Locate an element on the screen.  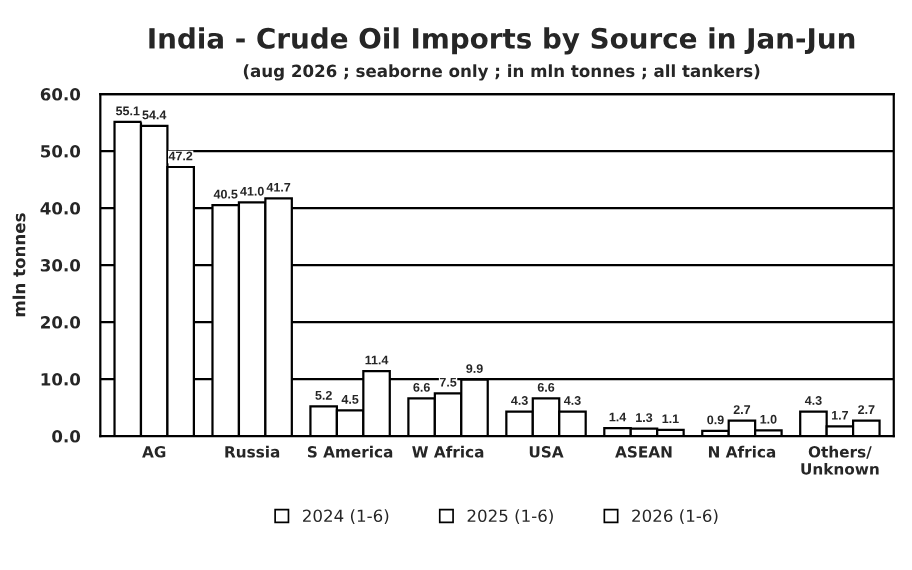
y-tick-label: 50.0 is located at coordinates (61, 151).